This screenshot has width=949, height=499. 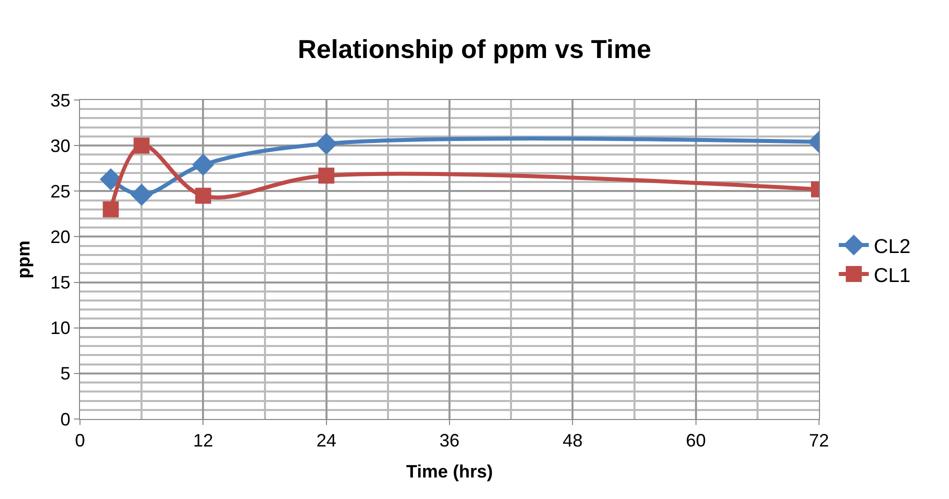 I want to click on y-tick-label: 10, so click(x=60, y=328).